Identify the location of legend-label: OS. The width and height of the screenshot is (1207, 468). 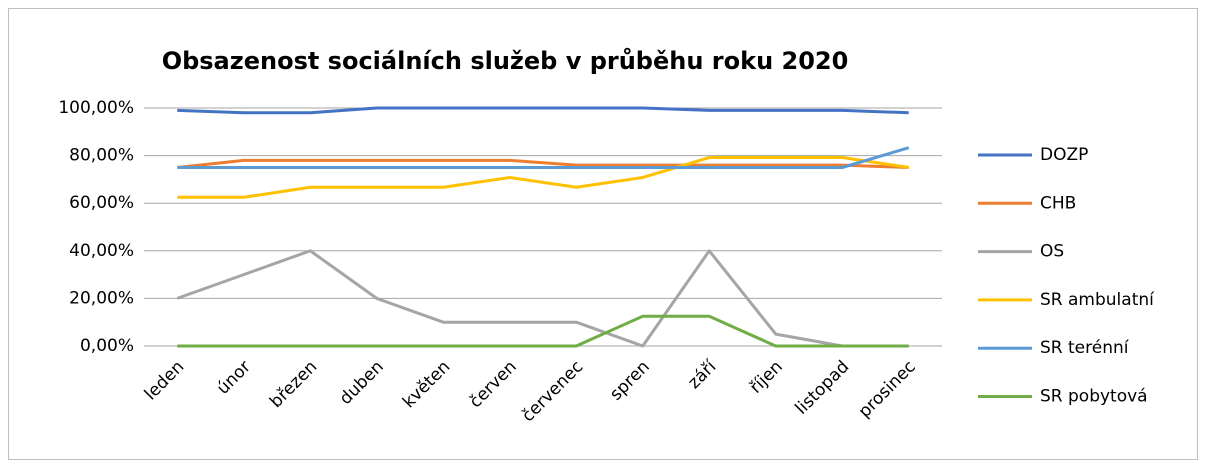
(1052, 252).